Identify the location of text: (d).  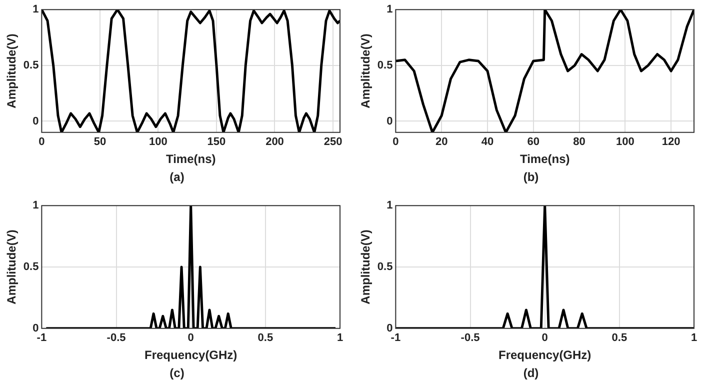
(531, 373).